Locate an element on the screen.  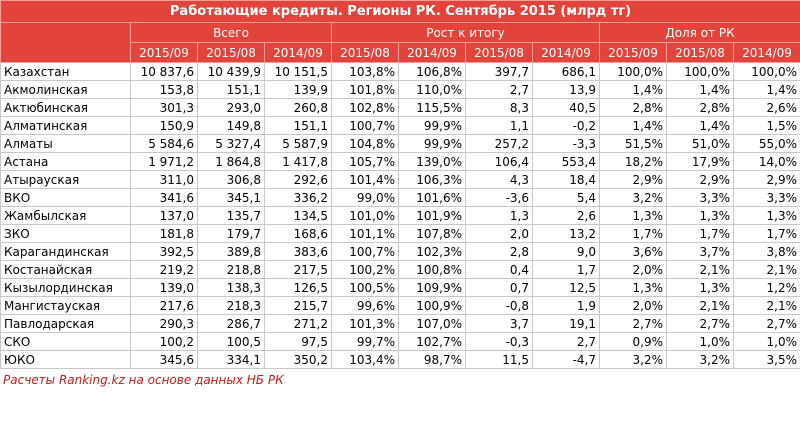
value-cell: 19,1 is located at coordinates (566, 323).